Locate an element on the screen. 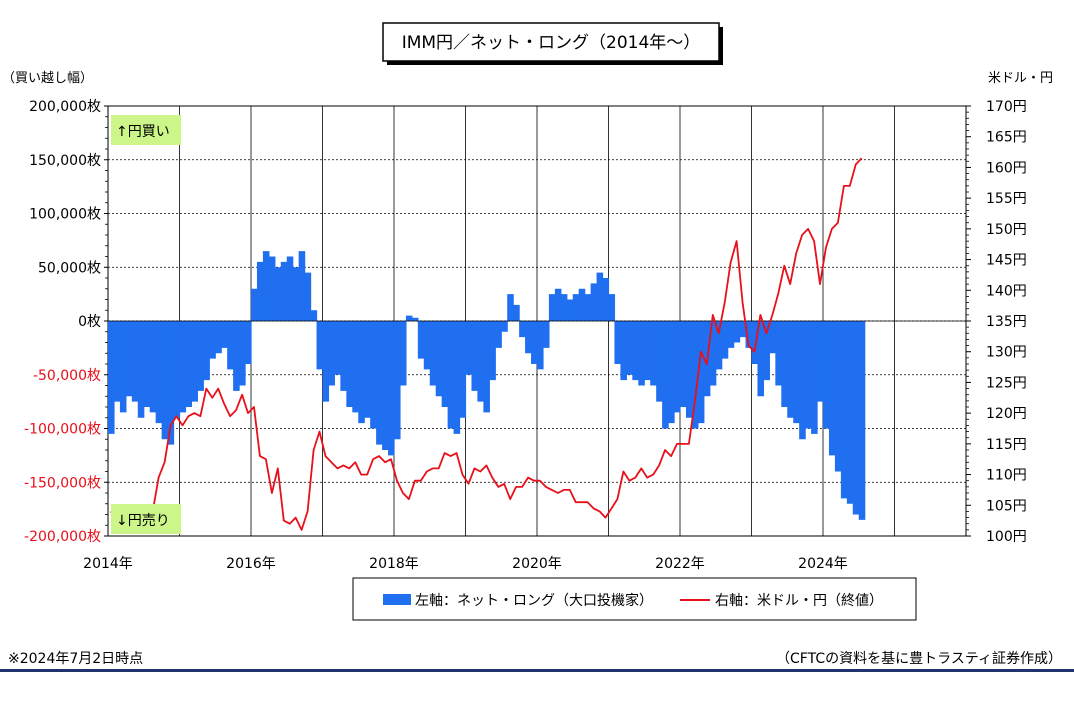 This screenshot has width=1074, height=707. footer-source: （CFTCの資料を基に豊トラスティ証券作成） is located at coordinates (919, 658).